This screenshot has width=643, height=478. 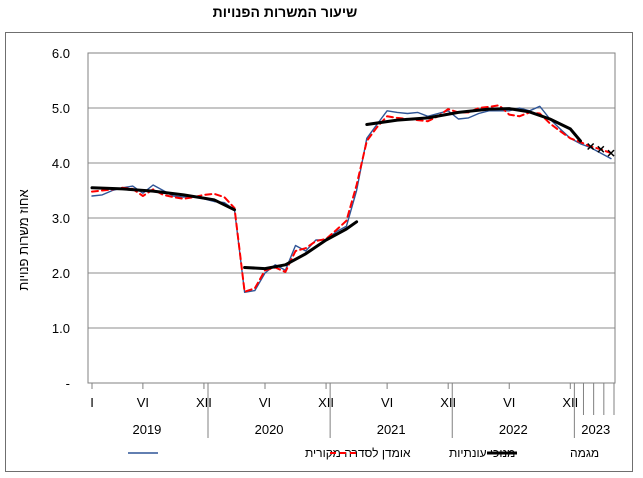 I want to click on legend-label-2: מנוכי עונתיות, so click(x=482, y=453).